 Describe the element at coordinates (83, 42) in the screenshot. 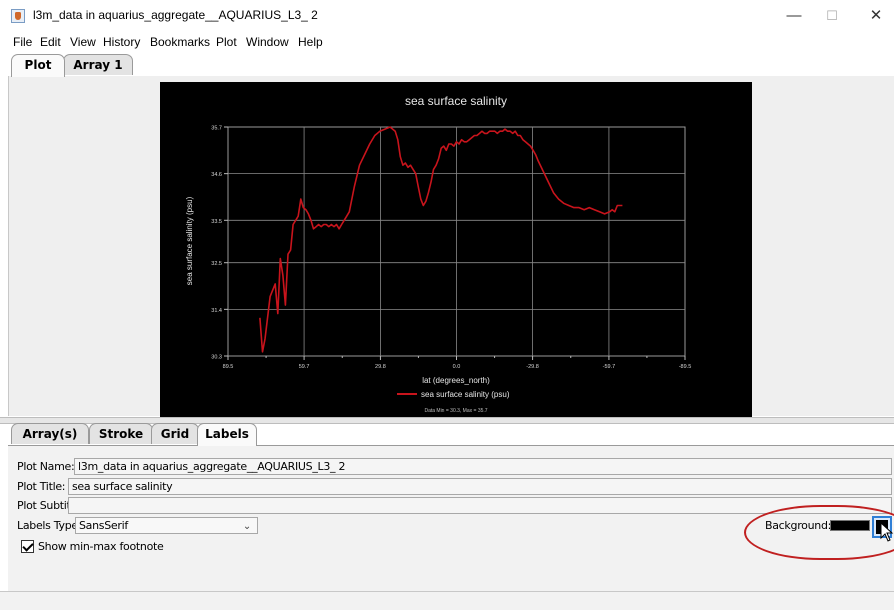

I see `menu-view: View` at that location.